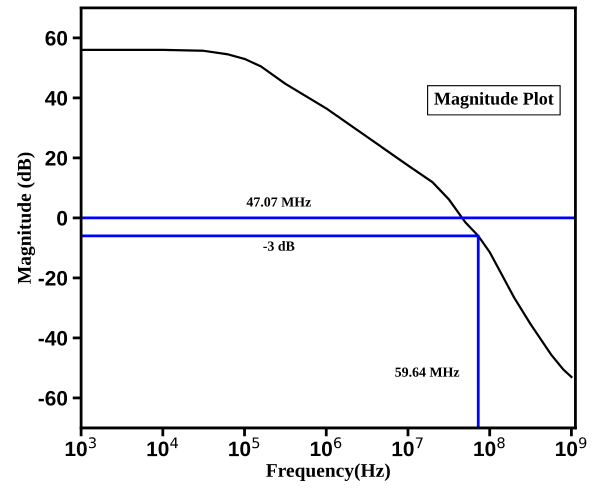  I want to click on y-tick-label: 20, so click(56, 158).